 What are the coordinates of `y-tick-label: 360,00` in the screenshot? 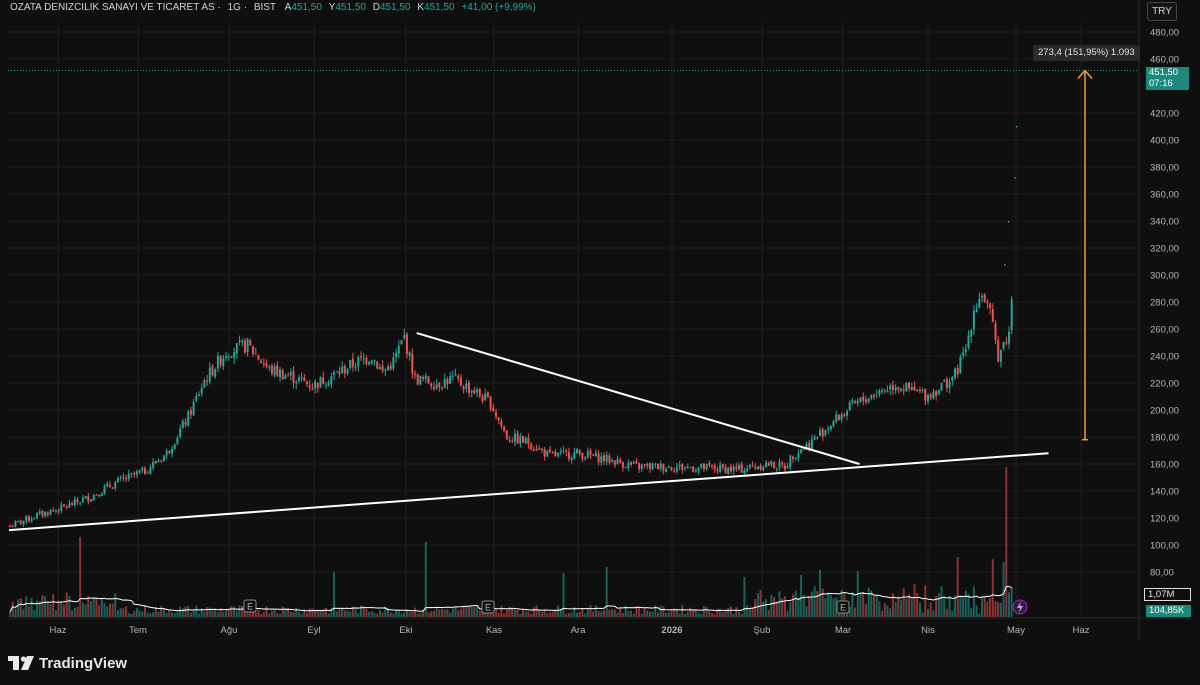 It's located at (1164, 195).